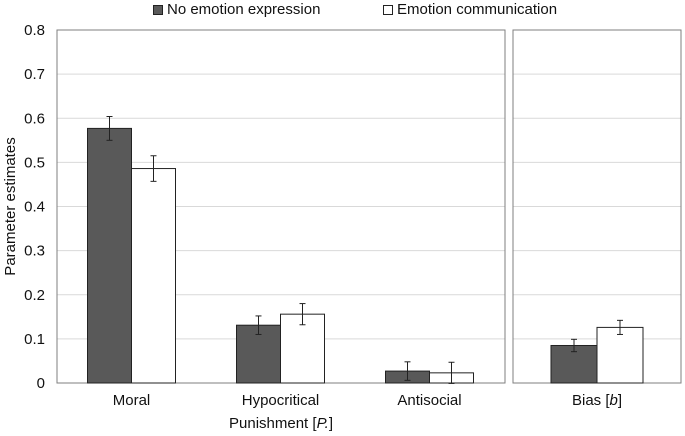  I want to click on y-tick-label: 0.3, so click(34, 251).